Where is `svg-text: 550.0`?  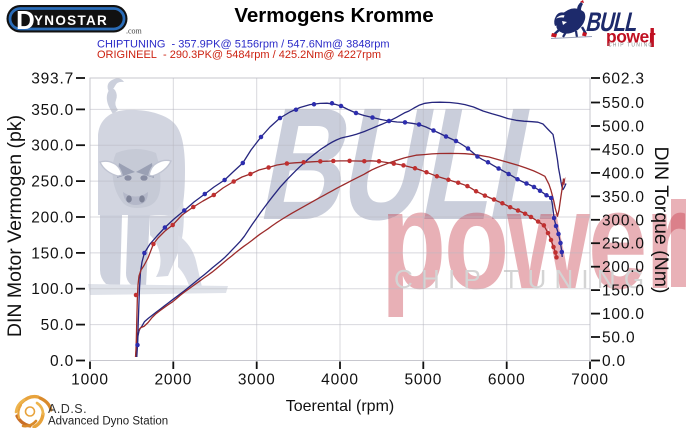 svg-text: 550.0 is located at coordinates (623, 103).